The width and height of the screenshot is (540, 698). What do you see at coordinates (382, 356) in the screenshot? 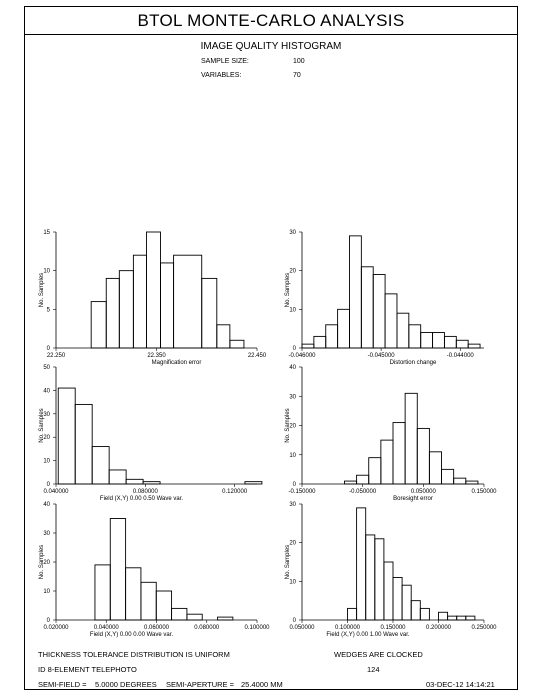
I see `x-tick-label: -0.045000` at bounding box center [382, 356].